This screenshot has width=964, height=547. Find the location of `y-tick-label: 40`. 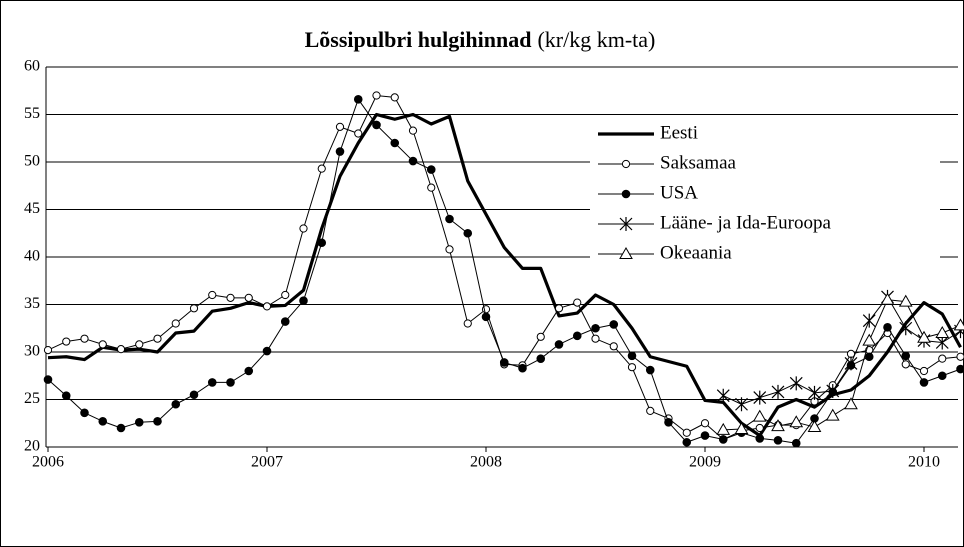

y-tick-label: 40 is located at coordinates (32, 256).